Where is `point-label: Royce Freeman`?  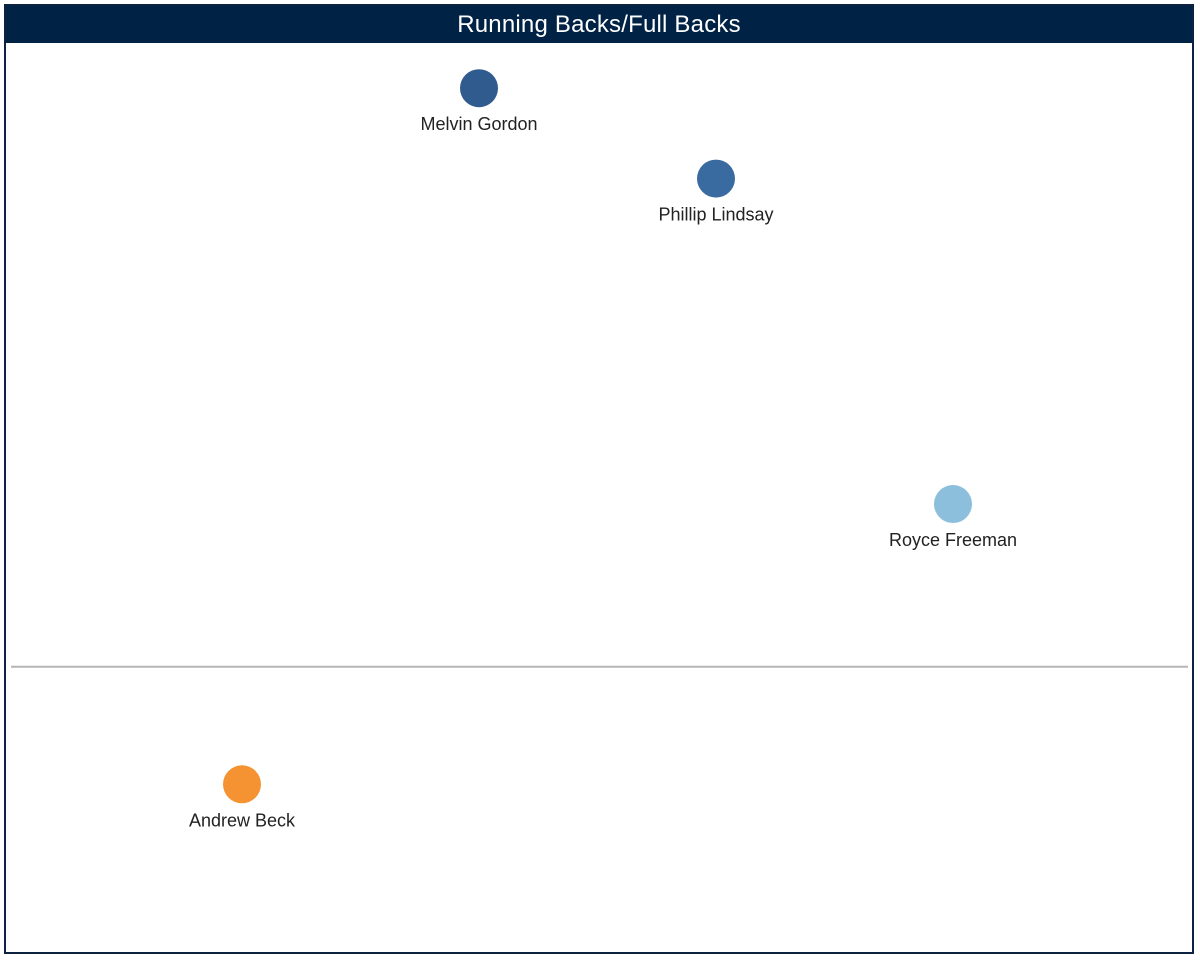 point-label: Royce Freeman is located at coordinates (953, 540).